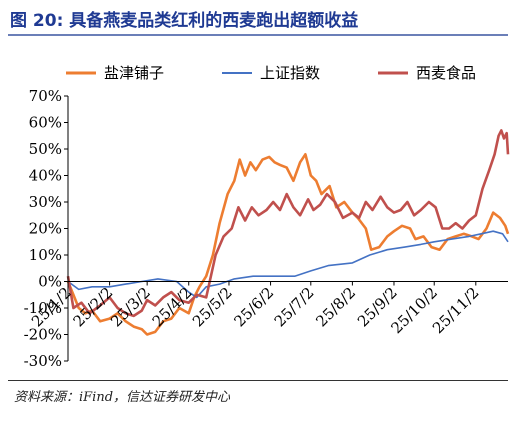 Image resolution: width=519 pixels, height=424 pixels. I want to click on x-tick-label: 25/5/2, so click(212, 307).